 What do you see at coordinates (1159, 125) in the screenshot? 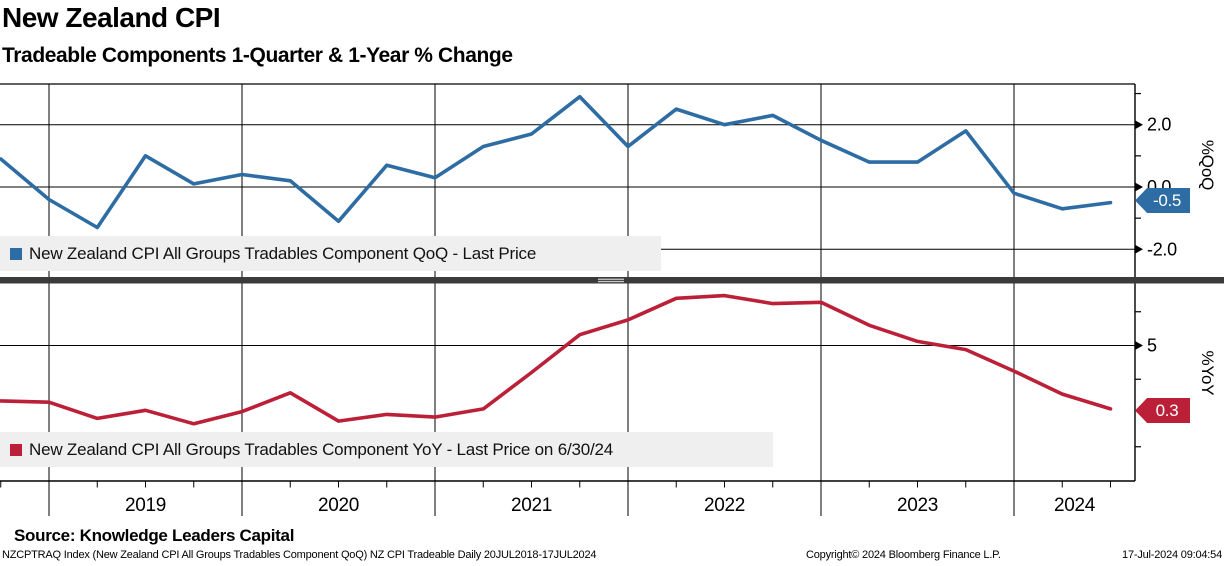
I see `y-tick-label: 2.0` at bounding box center [1159, 125].